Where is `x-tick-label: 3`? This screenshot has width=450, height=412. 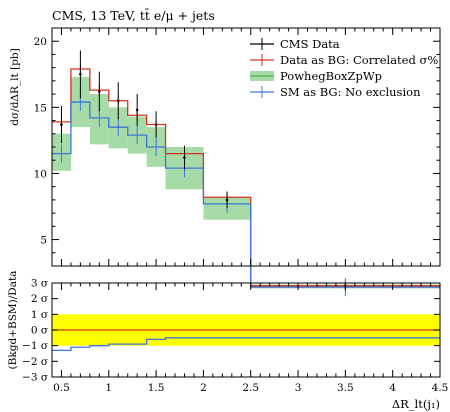
x-tick-label: 3 is located at coordinates (298, 388).